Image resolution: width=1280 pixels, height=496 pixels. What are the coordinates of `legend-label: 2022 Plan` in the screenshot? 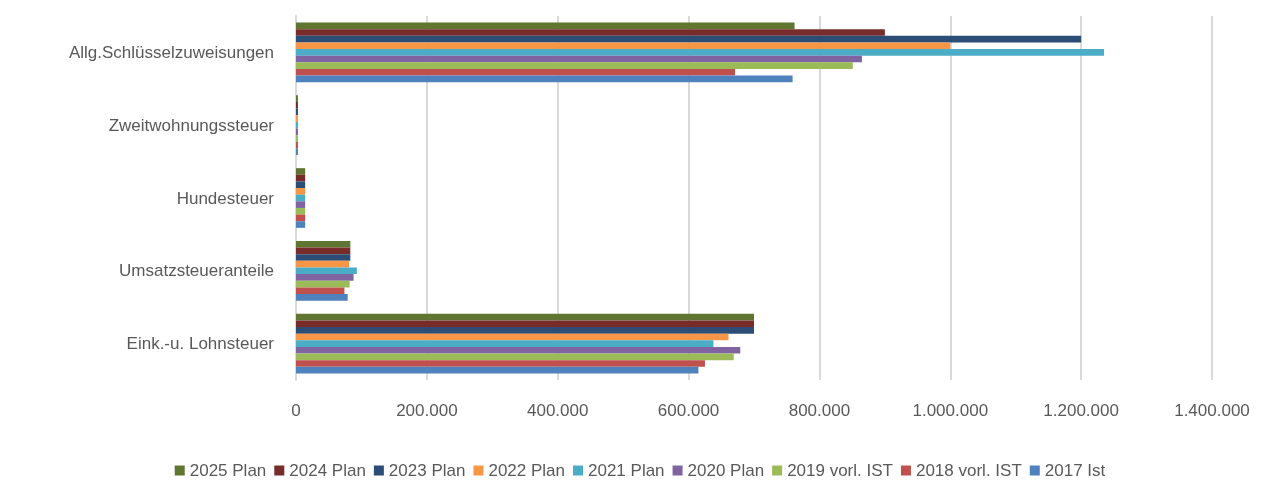 It's located at (527, 470).